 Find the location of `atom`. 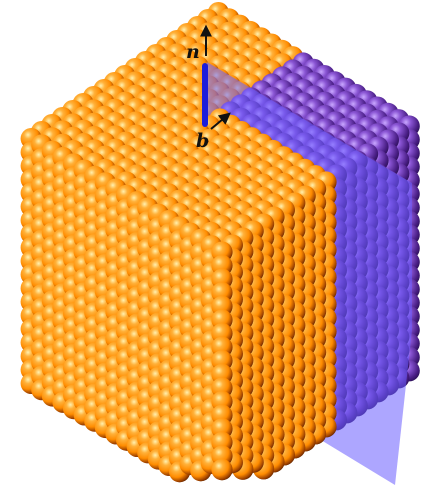

atom is located at coordinates (222, 470).